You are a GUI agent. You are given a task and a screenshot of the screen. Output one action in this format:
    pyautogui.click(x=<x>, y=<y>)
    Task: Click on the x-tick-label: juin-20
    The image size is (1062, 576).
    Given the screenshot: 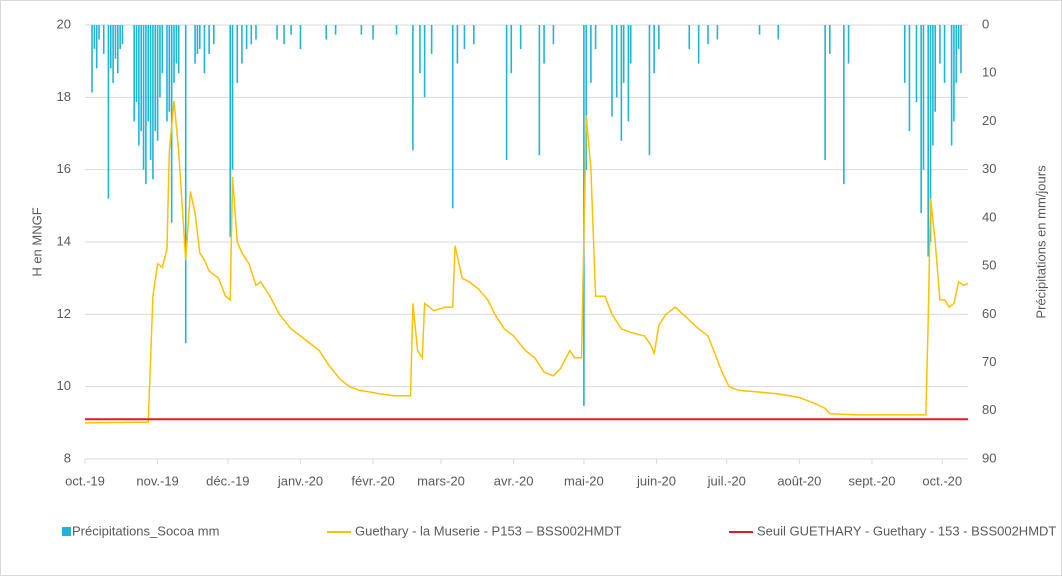 What is the action you would take?
    pyautogui.click(x=656, y=480)
    